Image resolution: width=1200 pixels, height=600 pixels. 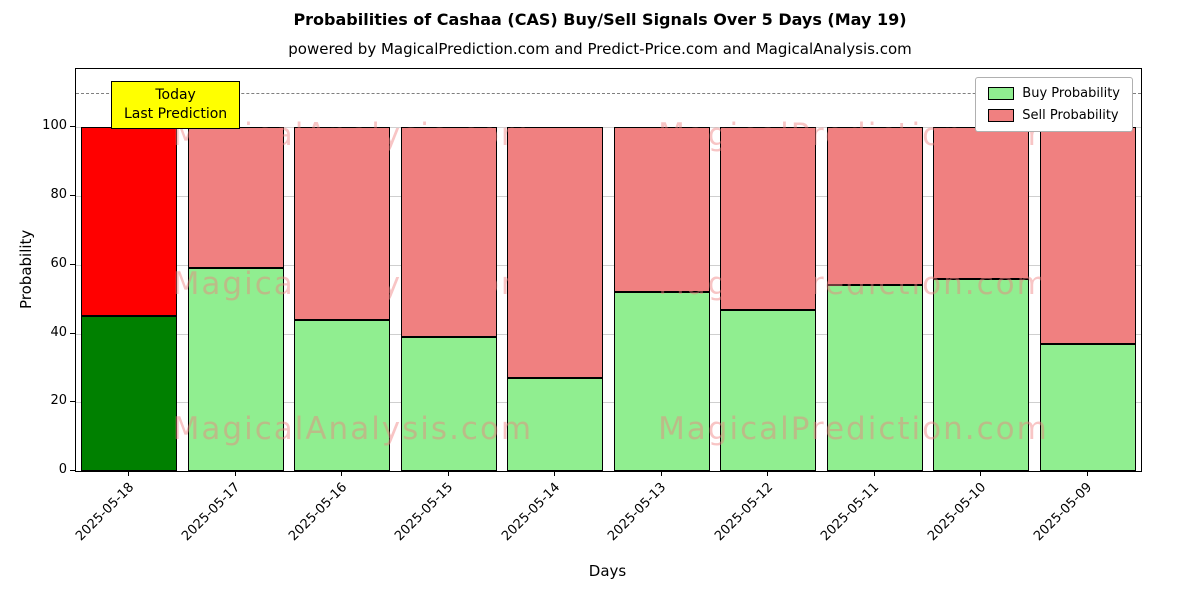 I want to click on y-tick-label: 100, so click(x=54, y=126).